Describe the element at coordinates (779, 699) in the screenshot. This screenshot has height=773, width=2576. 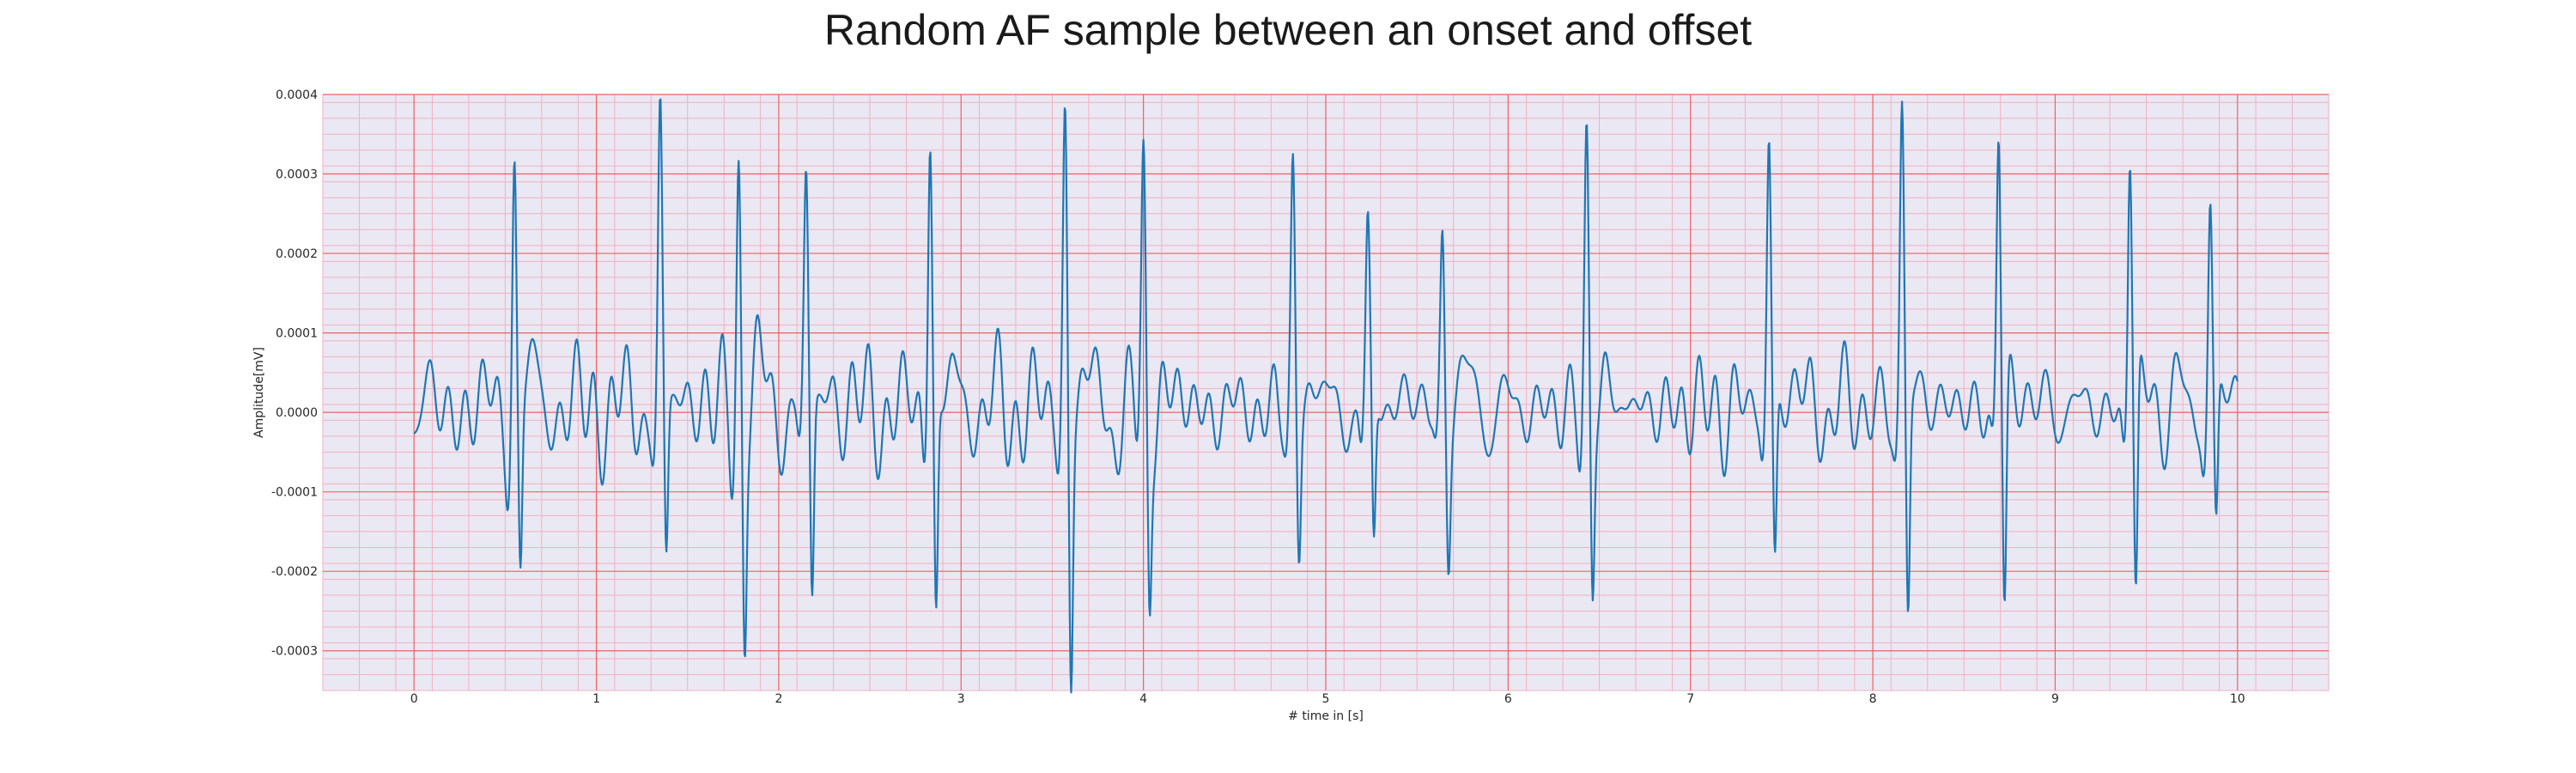
I see `x-tick-label: 2` at that location.